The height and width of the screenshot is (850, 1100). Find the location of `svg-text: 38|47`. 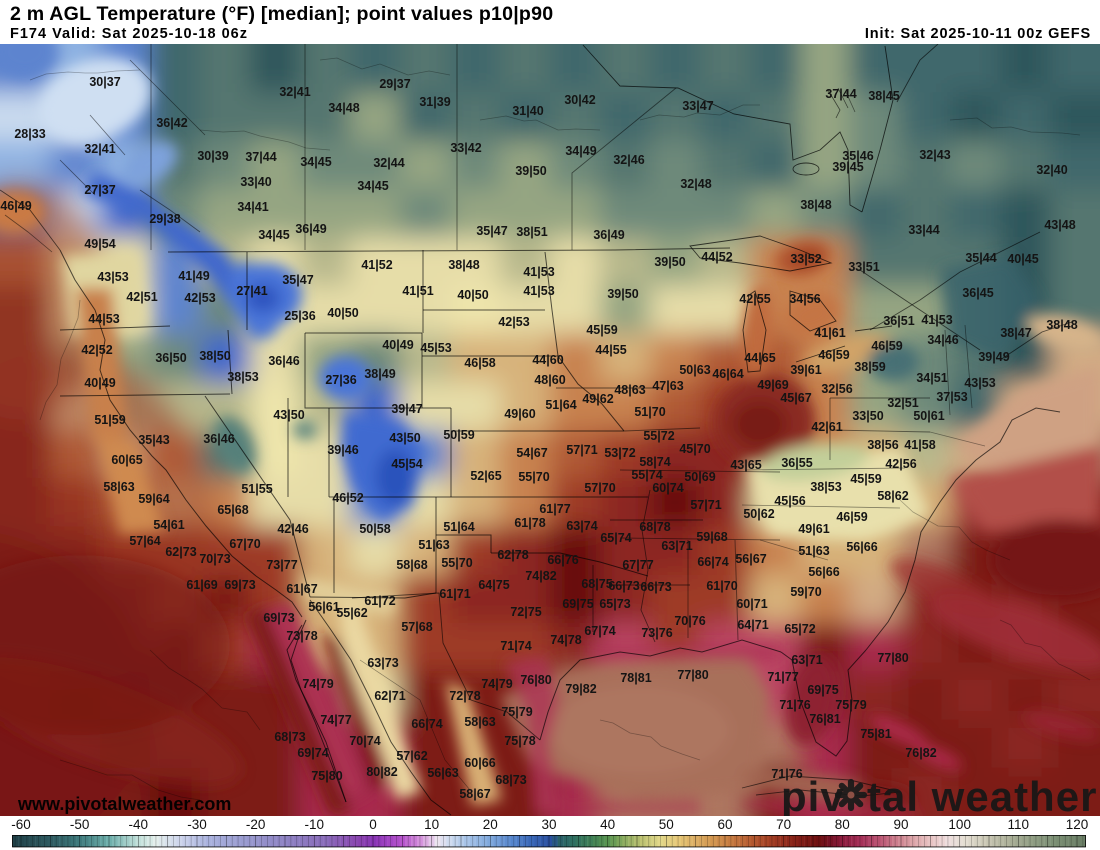

svg-text: 38|47 is located at coordinates (1015, 333).